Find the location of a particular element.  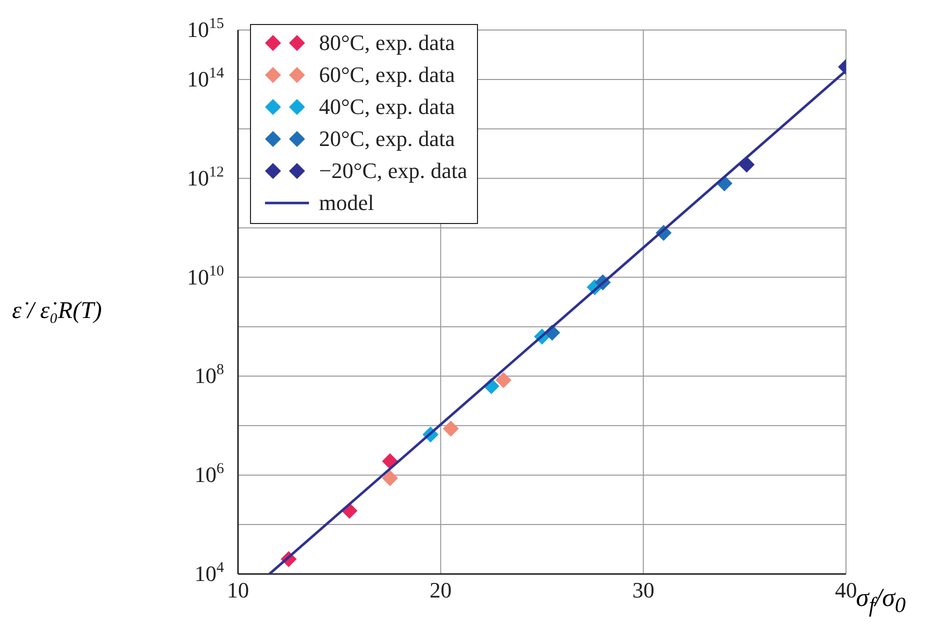

y-axis-title: ε̇ / ε̇₀R(T) is located at coordinates (57, 311).